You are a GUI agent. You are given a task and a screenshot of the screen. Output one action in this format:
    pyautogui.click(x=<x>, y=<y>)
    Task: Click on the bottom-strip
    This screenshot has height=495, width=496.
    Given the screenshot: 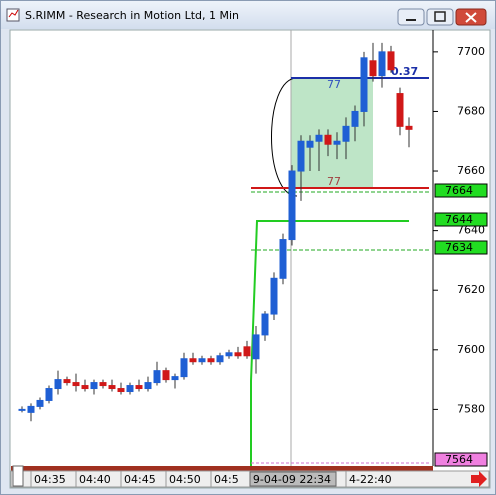 What is the action you would take?
    pyautogui.click(x=222, y=468)
    